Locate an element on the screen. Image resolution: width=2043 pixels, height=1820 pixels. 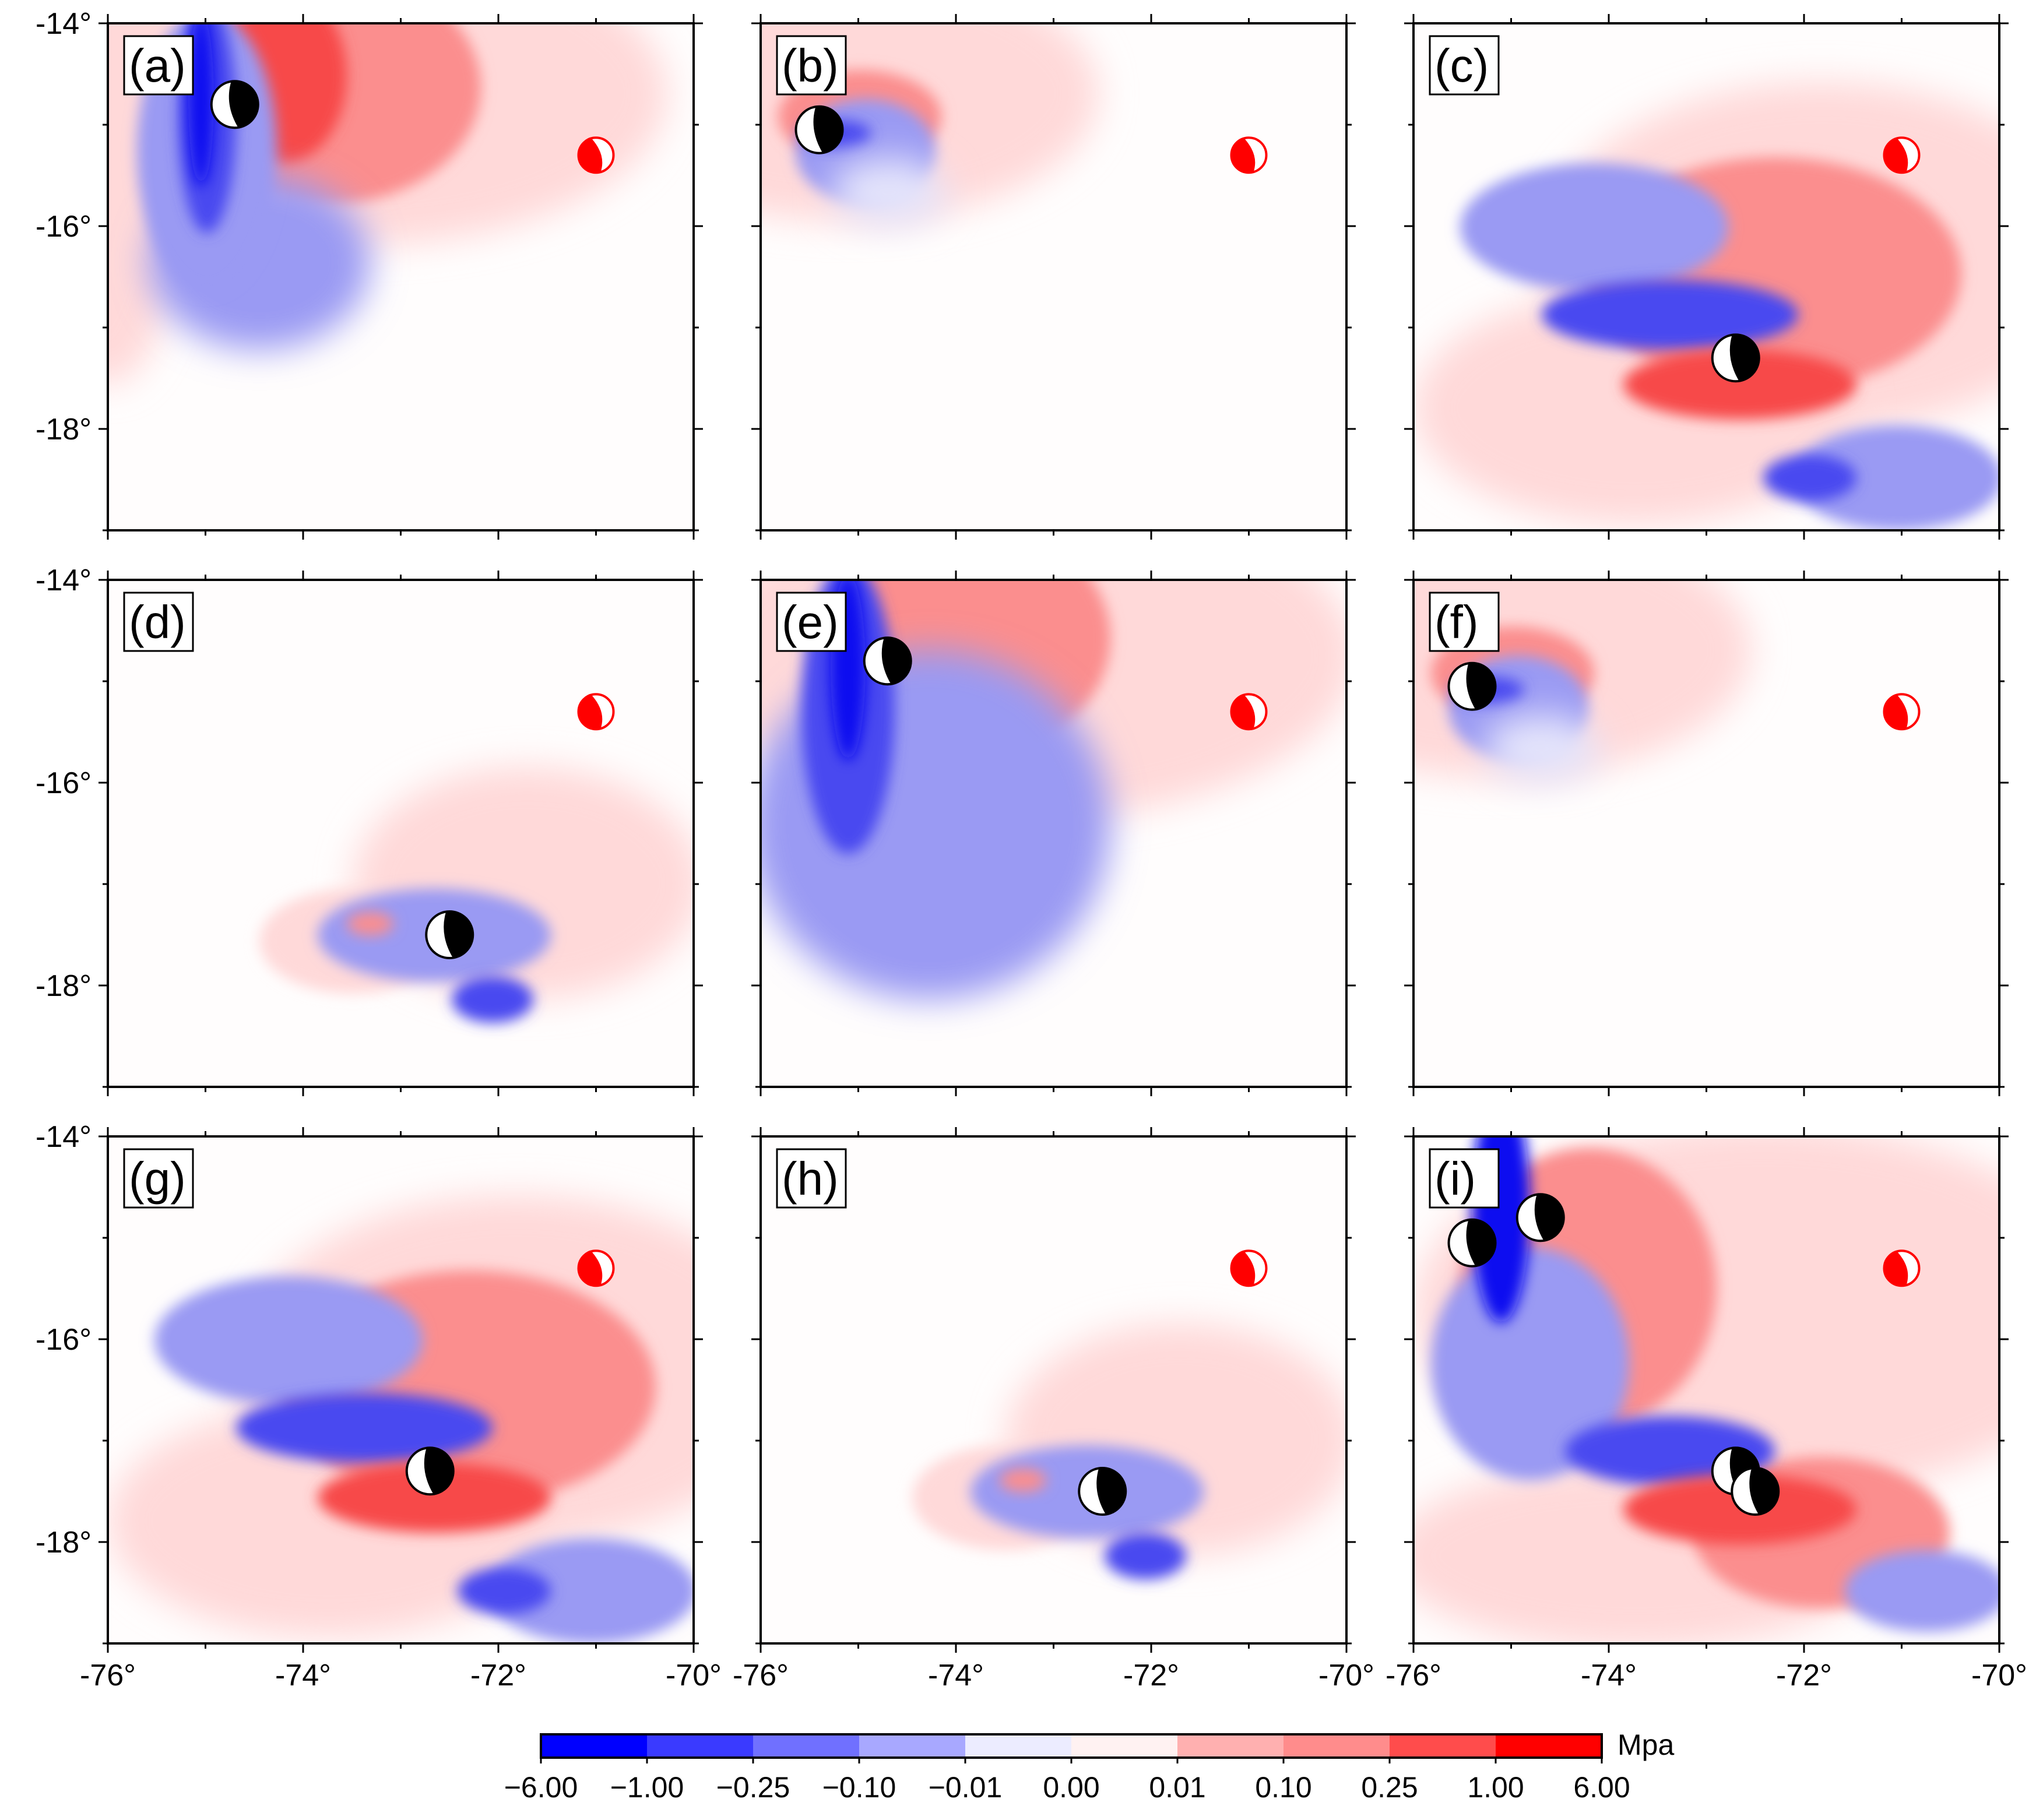
map-panel: (c) is located at coordinates (1706, 277).